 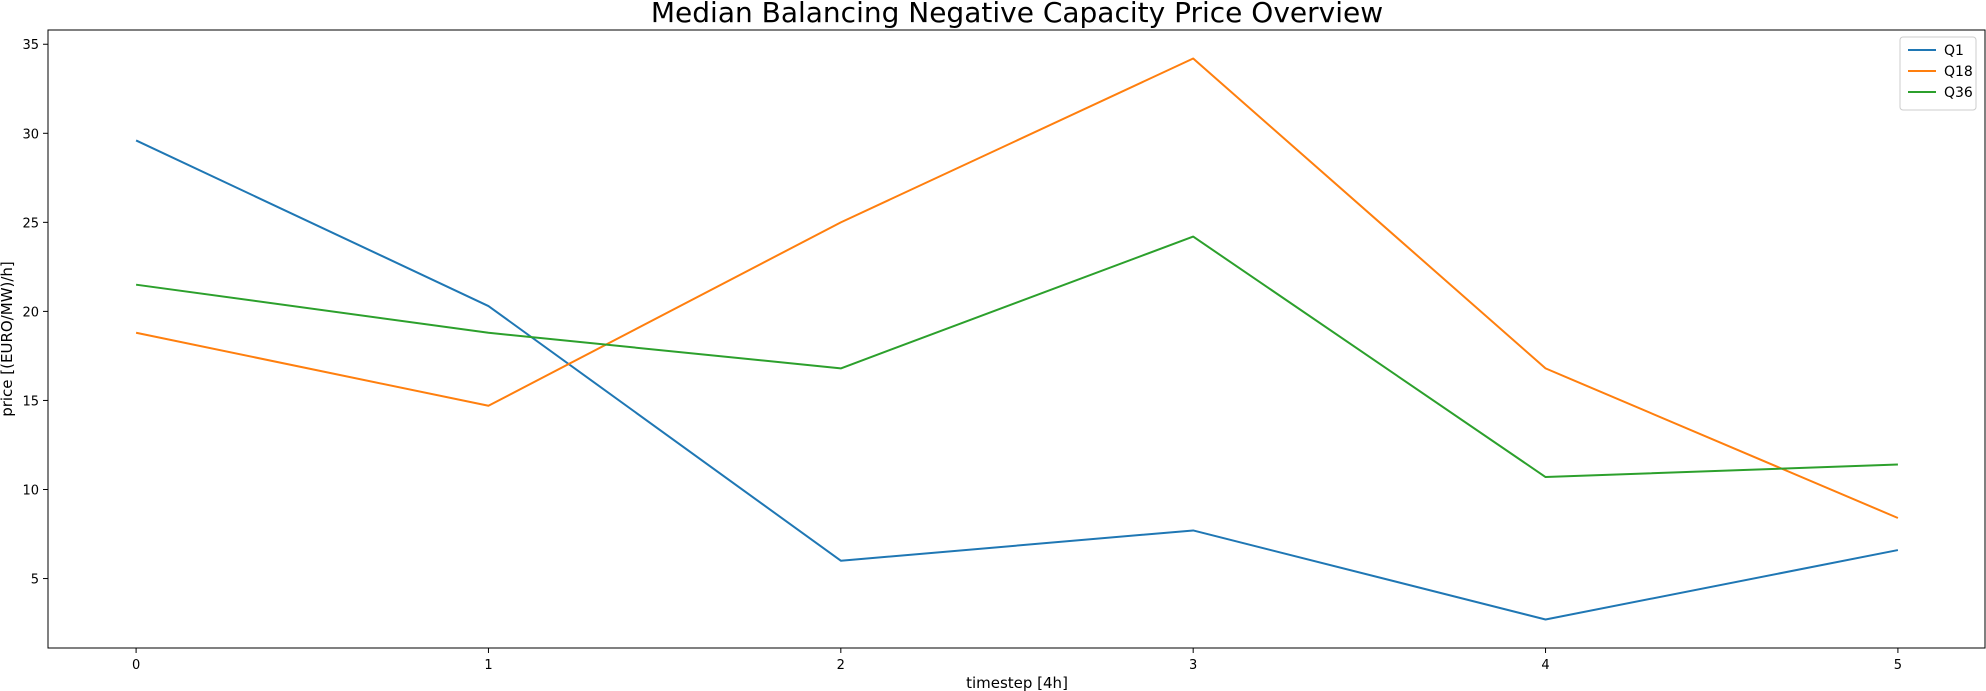 What do you see at coordinates (30, 401) in the screenshot?
I see `y-tick-label: 15` at bounding box center [30, 401].